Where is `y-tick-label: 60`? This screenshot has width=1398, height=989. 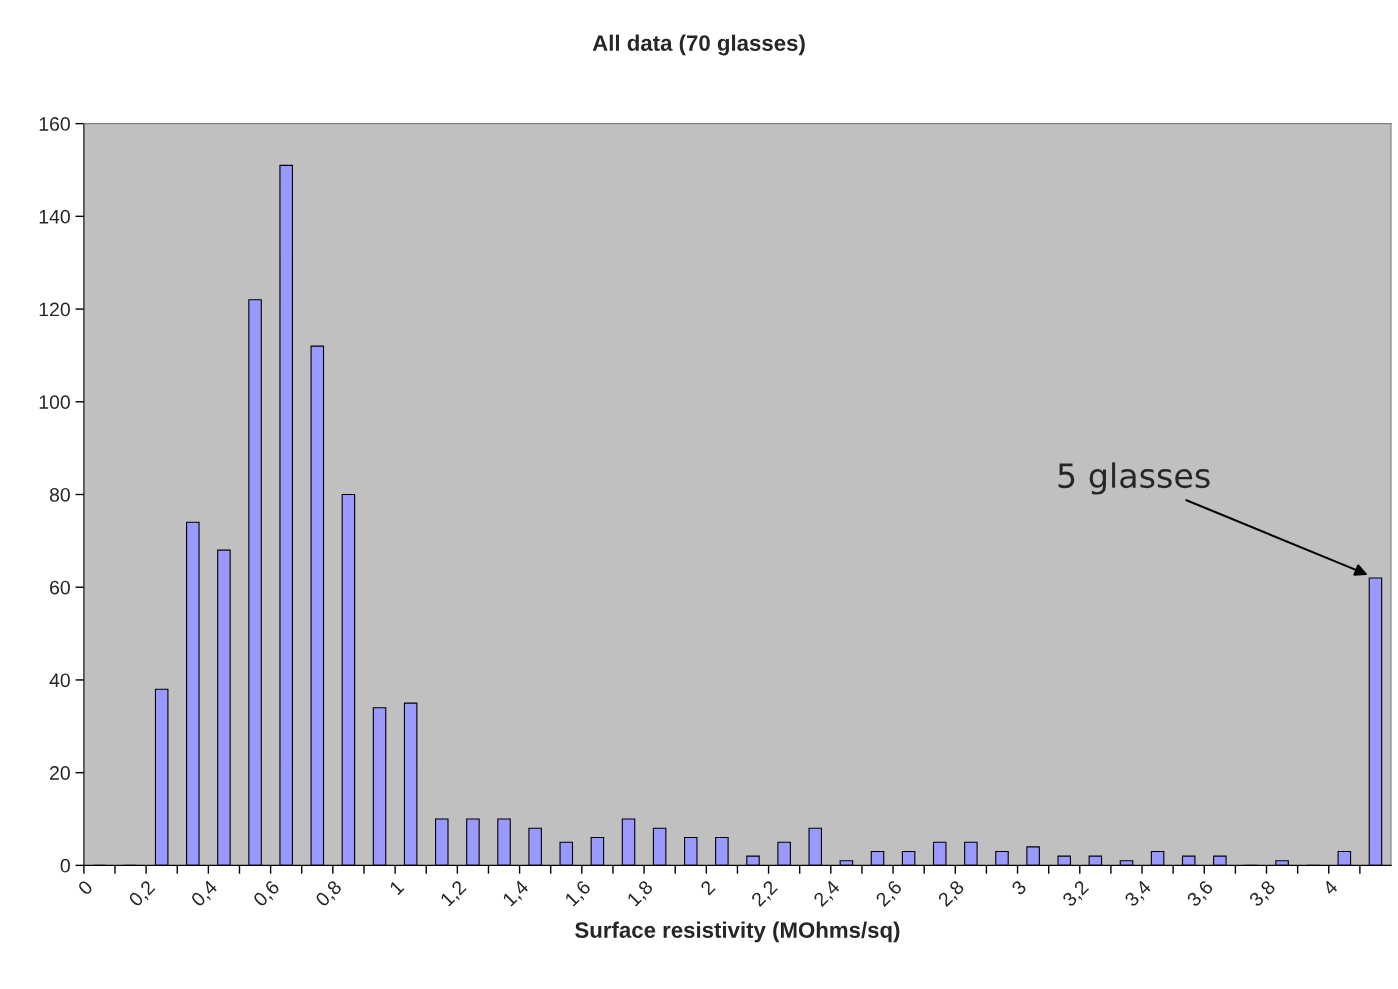
y-tick-label: 60 is located at coordinates (60, 587).